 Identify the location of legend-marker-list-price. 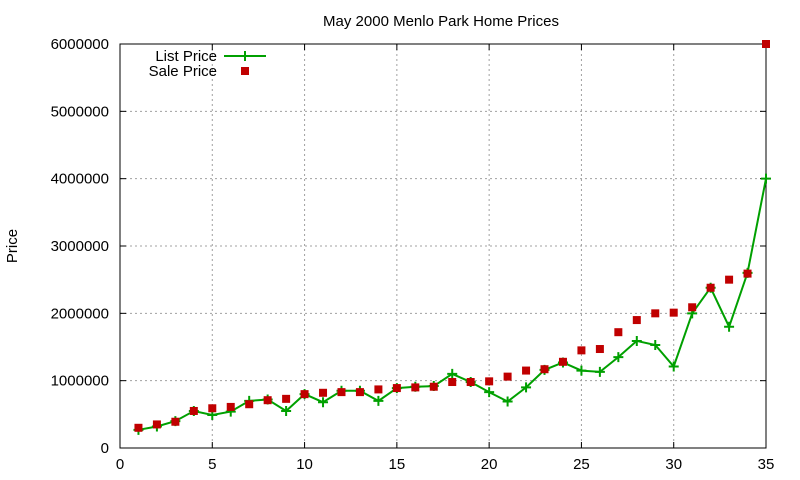
(245, 56).